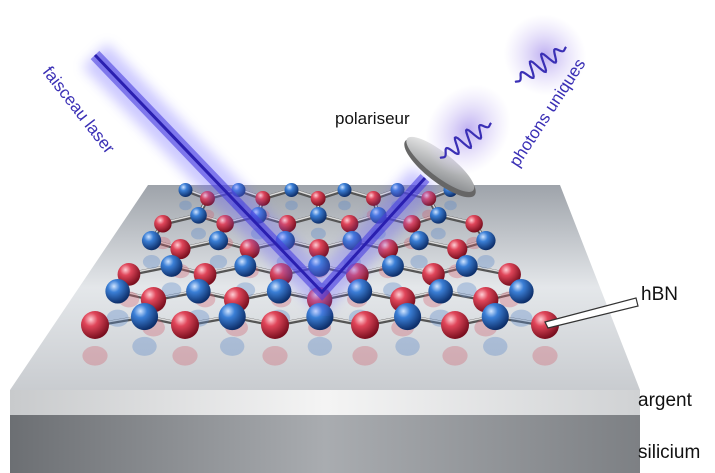 Image resolution: width=715 pixels, height=473 pixels. What do you see at coordinates (665, 400) in the screenshot?
I see `silver-label: argent` at bounding box center [665, 400].